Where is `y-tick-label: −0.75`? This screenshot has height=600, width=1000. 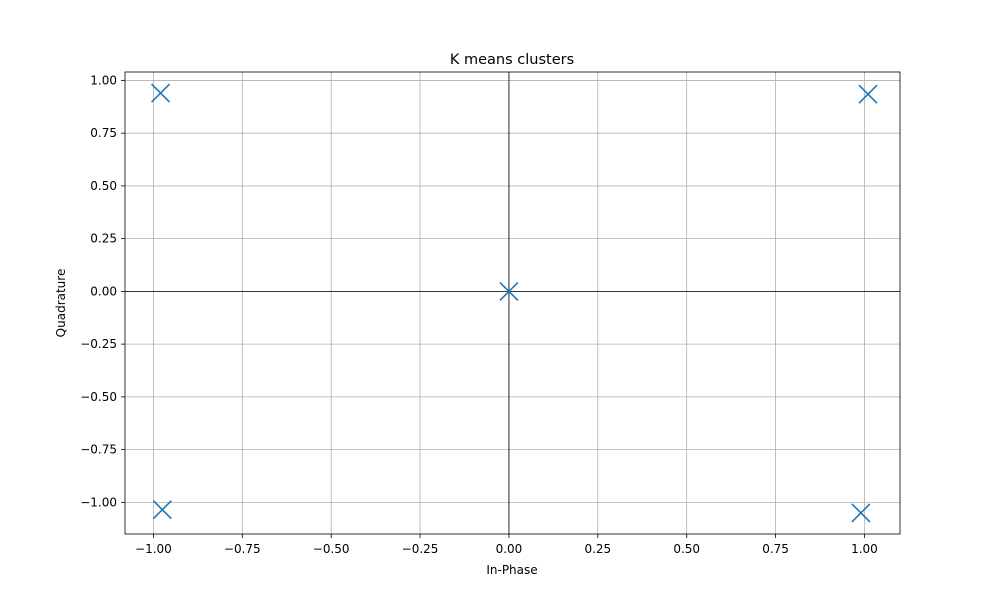 y-tick-label: −0.75 is located at coordinates (98, 450).